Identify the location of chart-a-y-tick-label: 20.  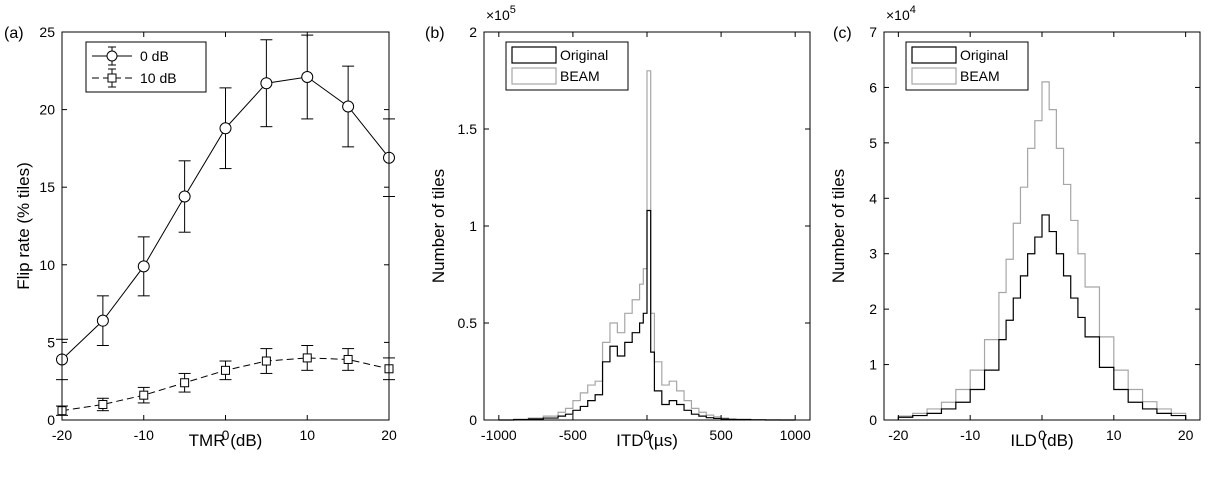
(47, 110).